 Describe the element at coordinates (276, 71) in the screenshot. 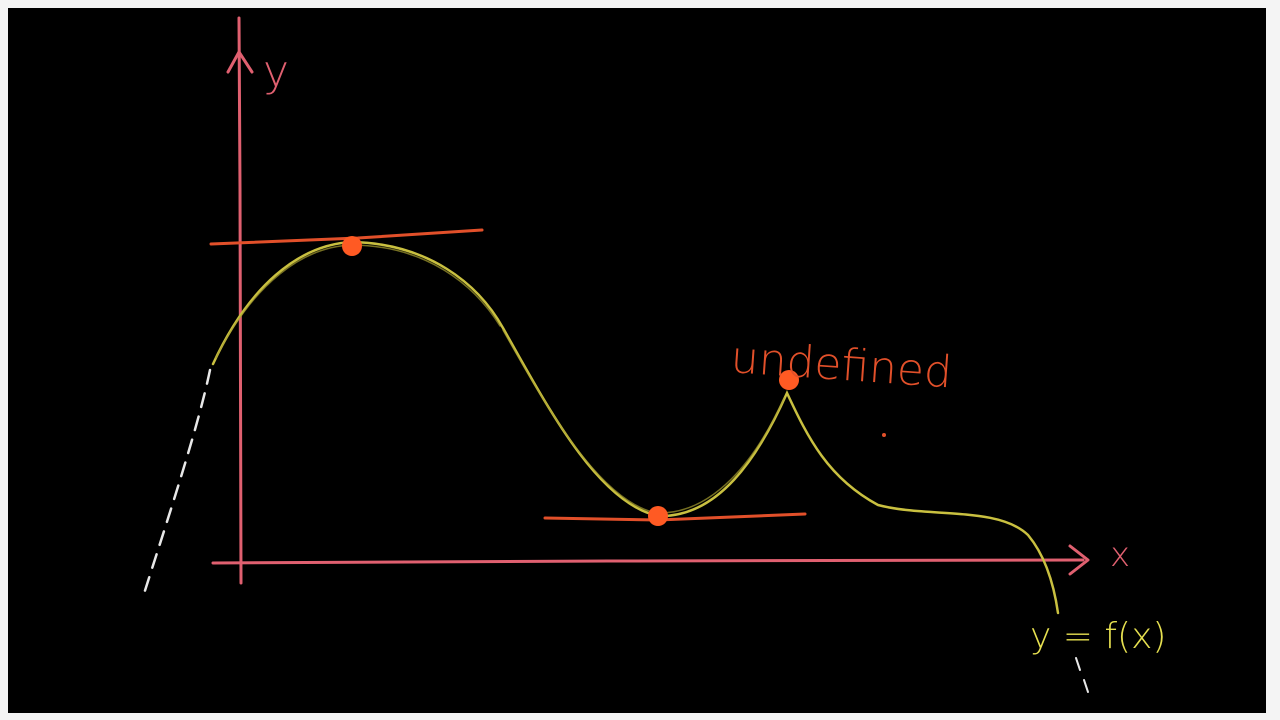

I see `y-axis-label: y` at that location.